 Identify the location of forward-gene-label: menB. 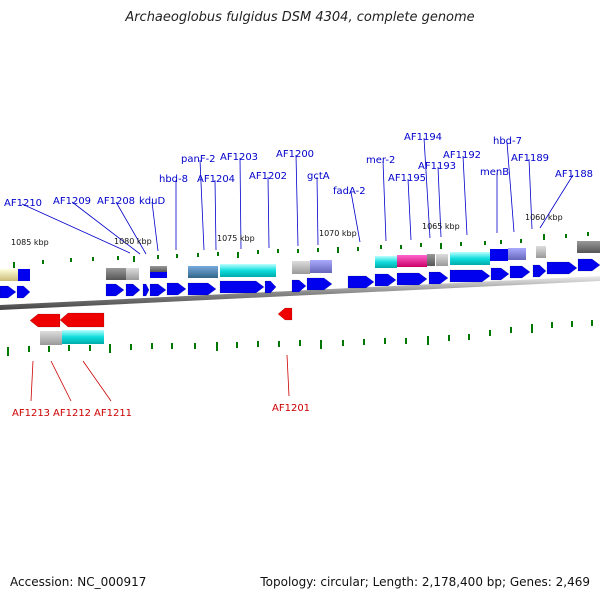
(494, 172).